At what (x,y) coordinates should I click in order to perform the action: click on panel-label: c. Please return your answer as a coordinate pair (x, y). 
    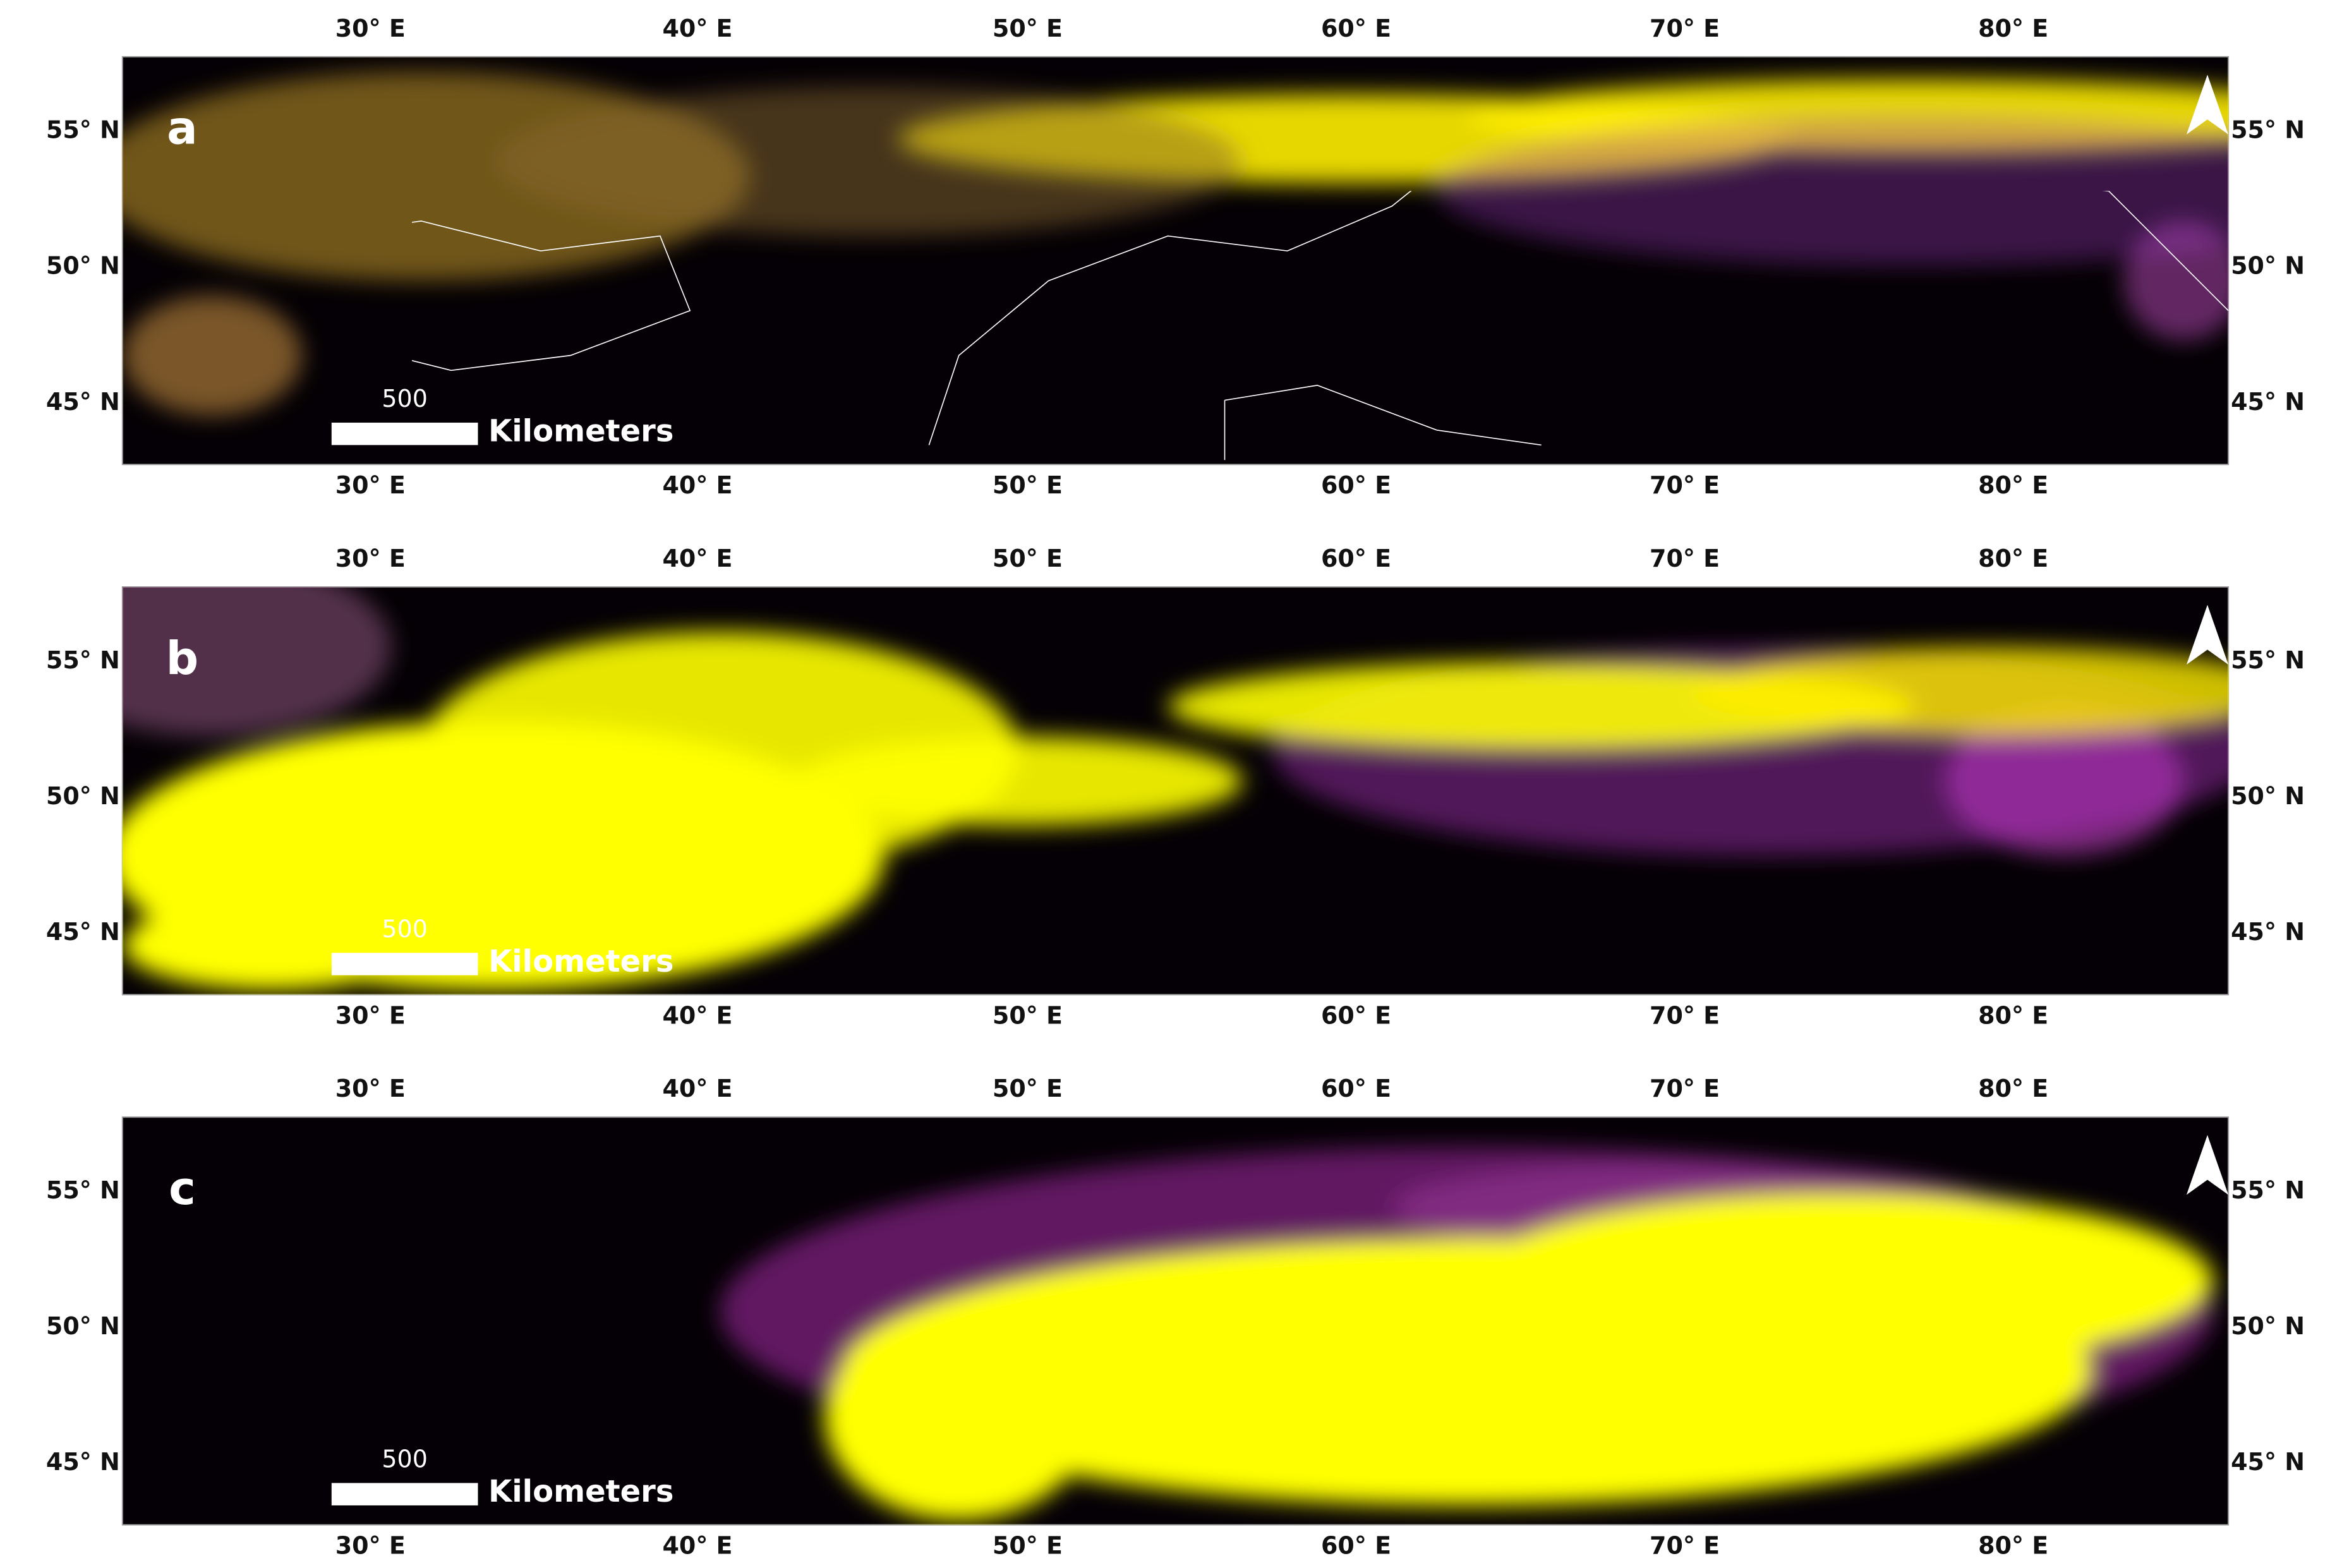
    Looking at the image, I should click on (182, 1188).